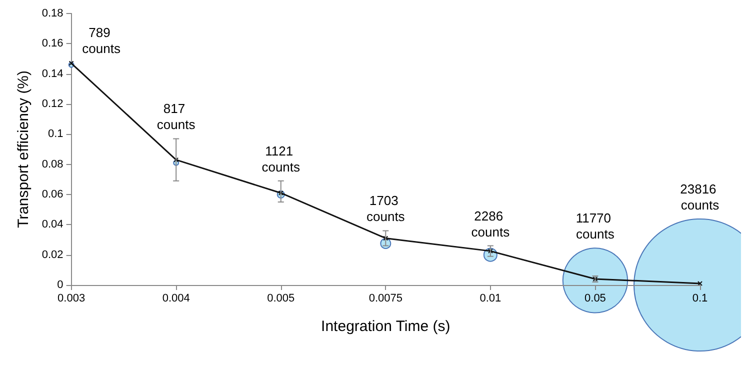 The width and height of the screenshot is (749, 367). What do you see at coordinates (176, 116) in the screenshot?
I see `annotation: 817 counts` at bounding box center [176, 116].